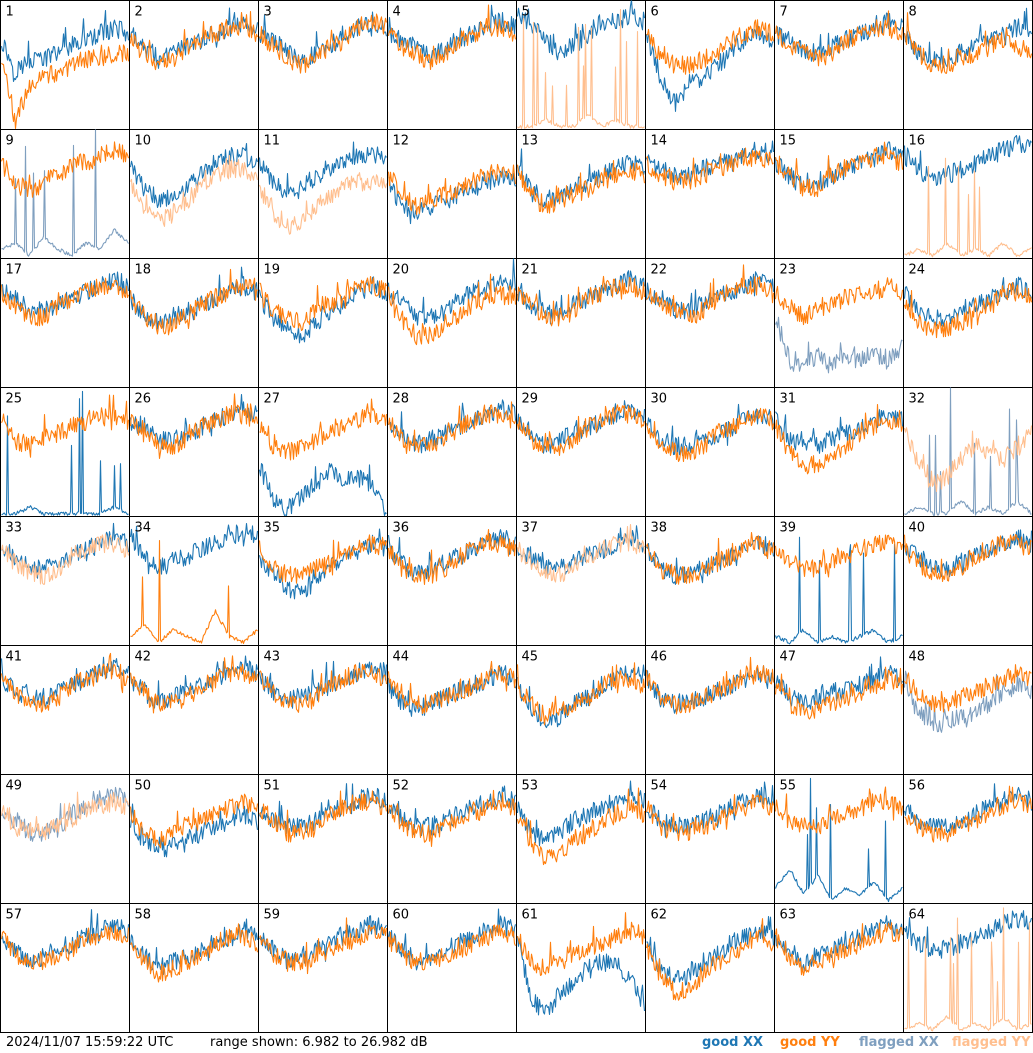 The height and width of the screenshot is (1053, 1033). I want to click on timestamp: 2024/11/07 15:59:22 UTC, so click(90, 1042).